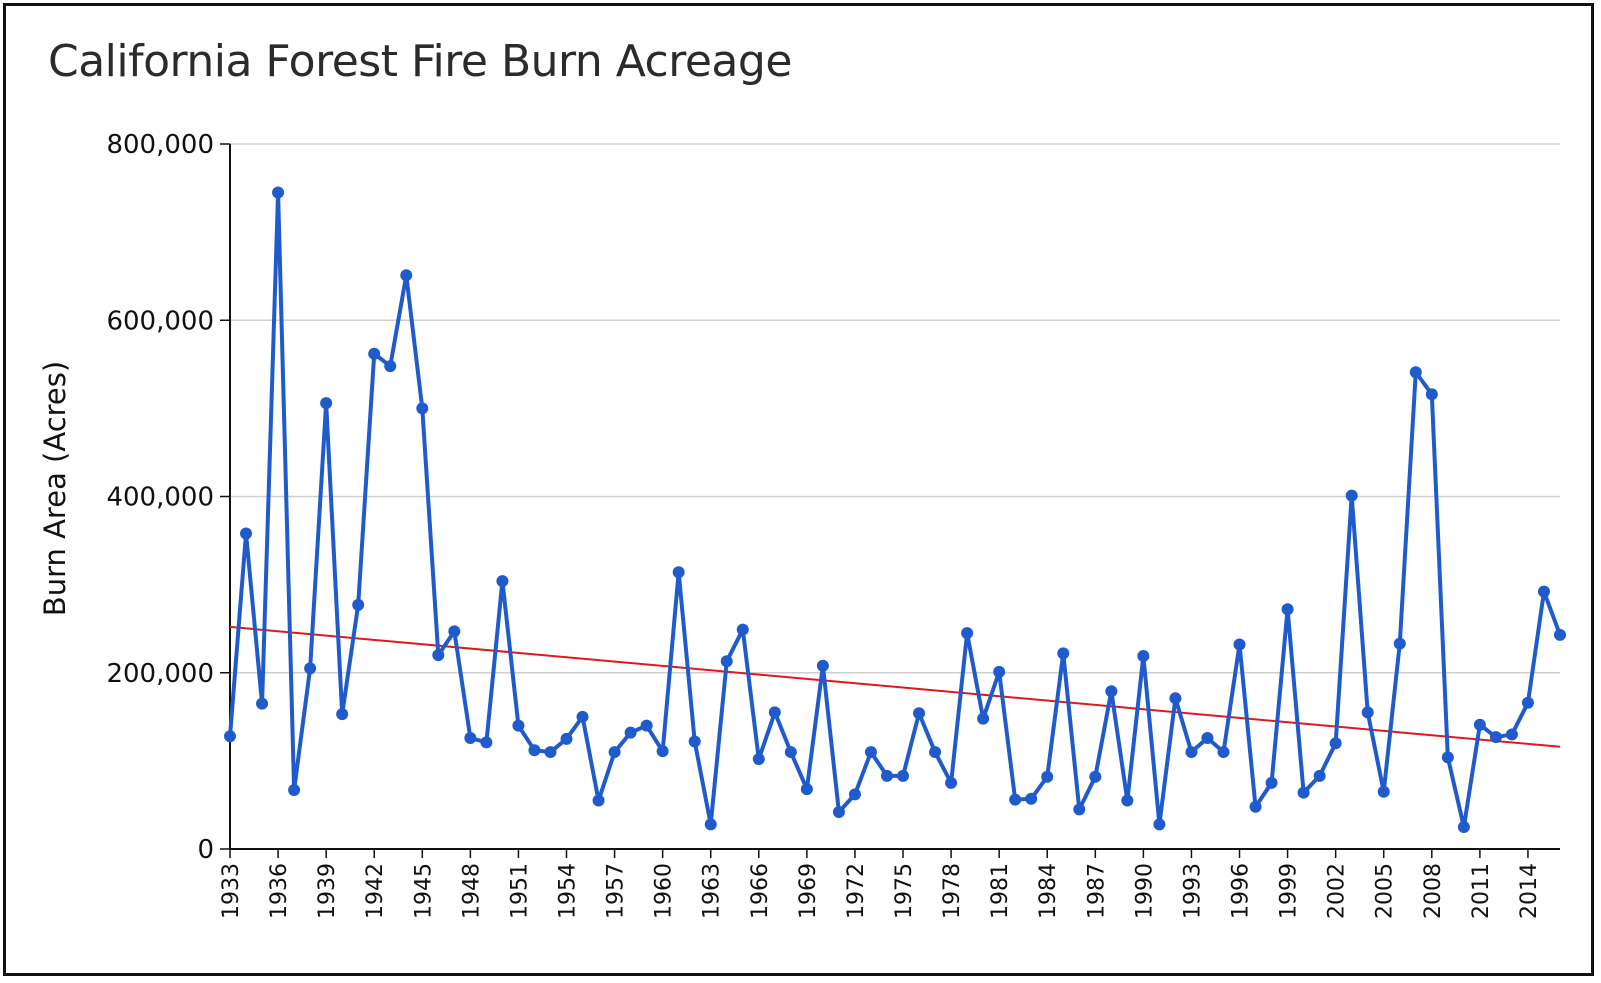 The height and width of the screenshot is (983, 1601). I want to click on x-tick-label: 1987, so click(1096, 891).